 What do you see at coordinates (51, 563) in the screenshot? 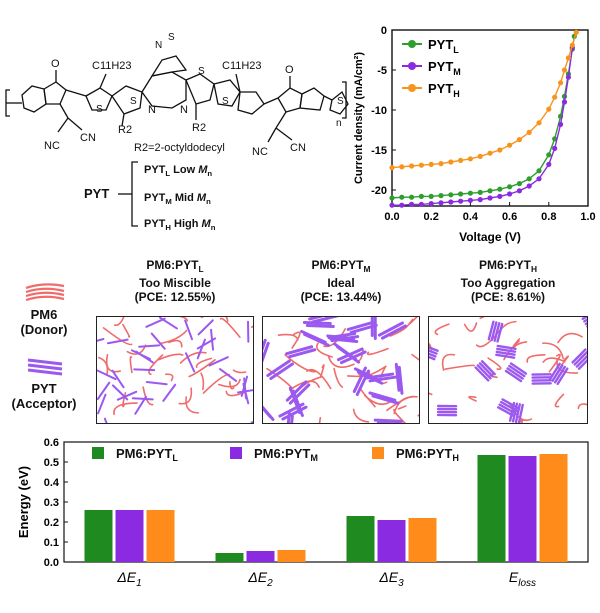
I see `energy-y-tick-label: 0.0` at bounding box center [51, 563].